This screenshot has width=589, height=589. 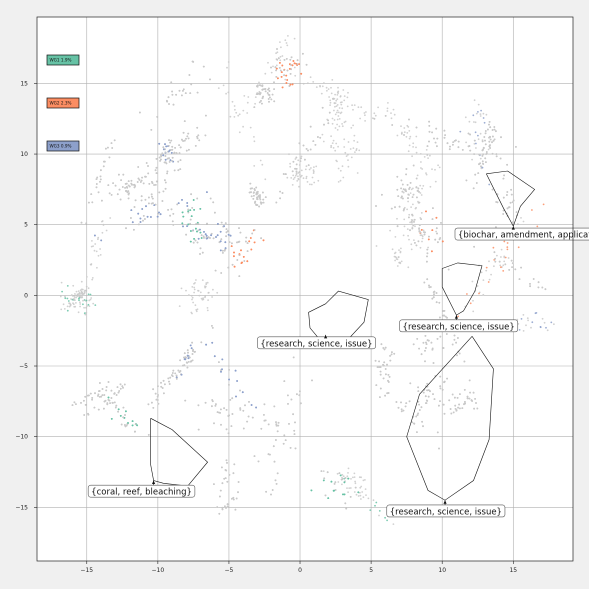 What do you see at coordinates (141, 493) in the screenshot?
I see `annotation-text: {coral, reef, bleaching}` at bounding box center [141, 493].